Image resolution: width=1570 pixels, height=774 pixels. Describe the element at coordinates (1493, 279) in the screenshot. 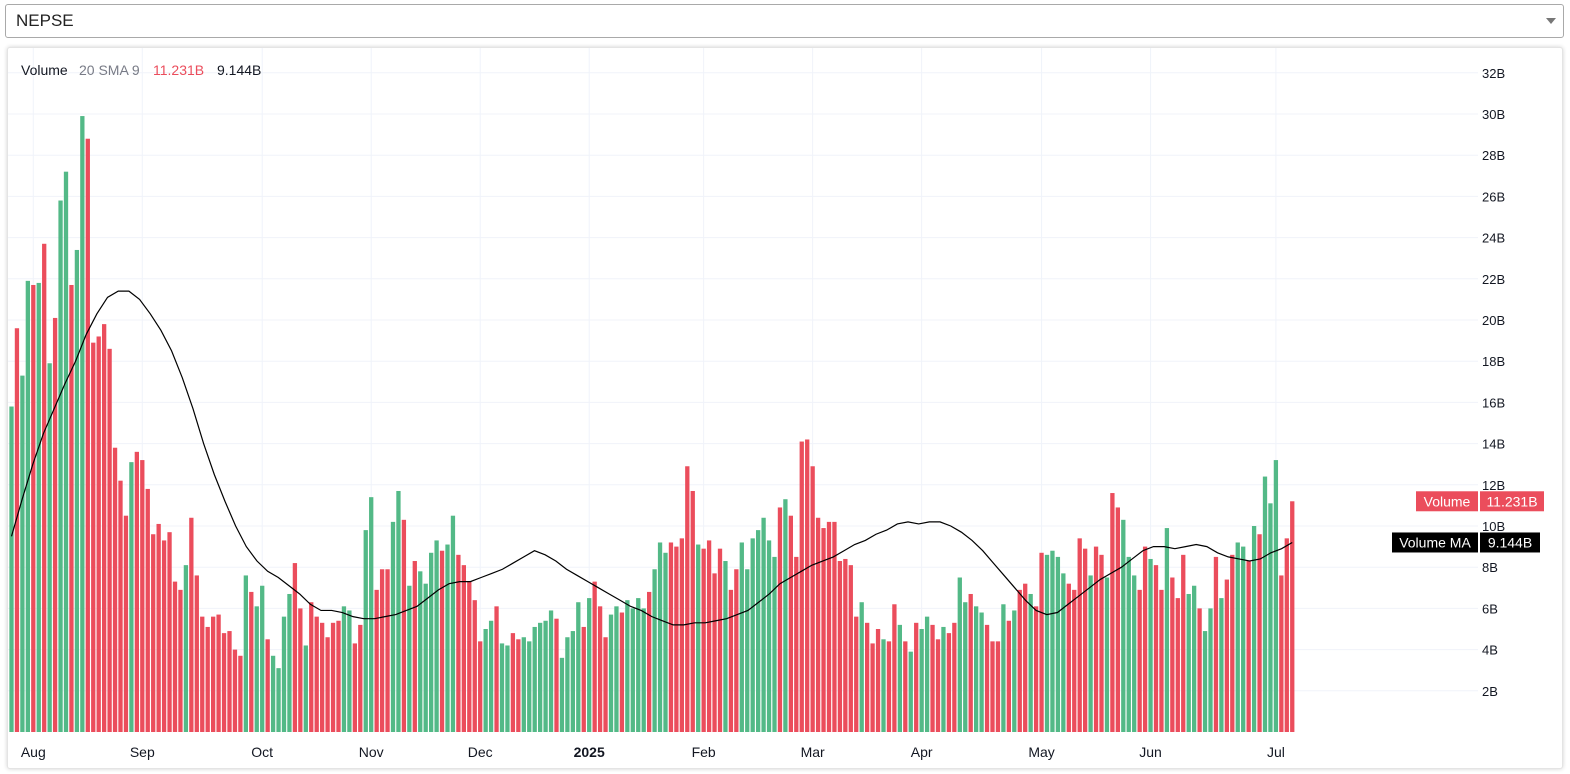

I see `y-tick-label: 22B` at that location.